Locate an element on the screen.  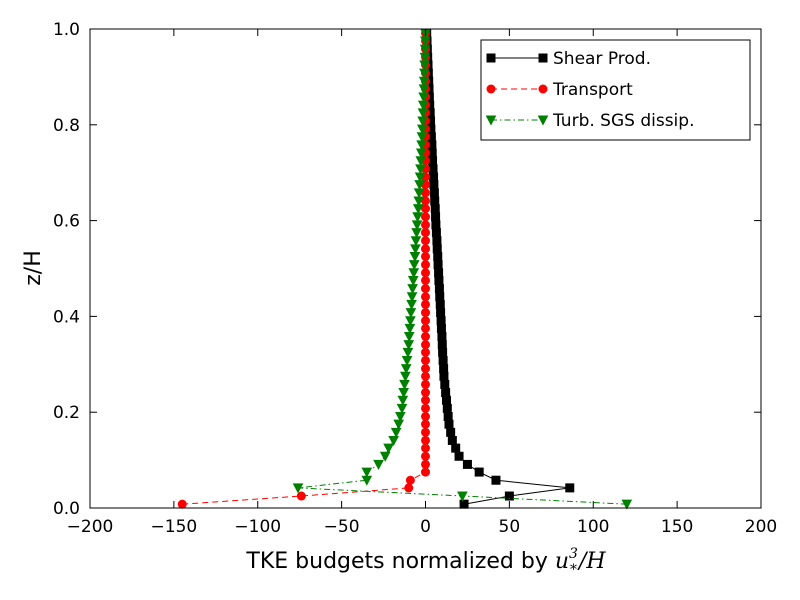
x-tick-label: 150 is located at coordinates (677, 527).